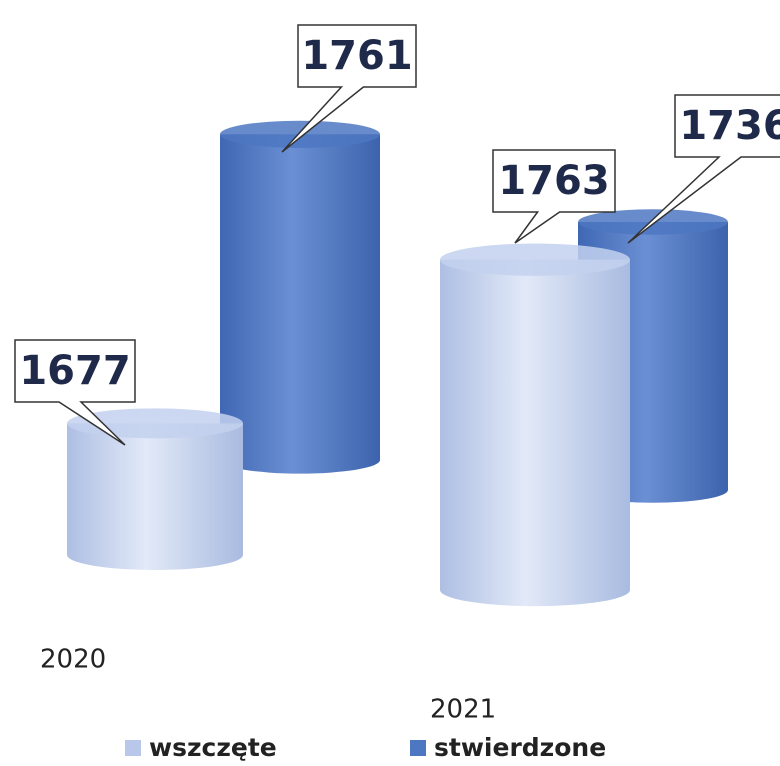  Describe the element at coordinates (553, 181) in the screenshot. I see `data-label: 1763` at that location.